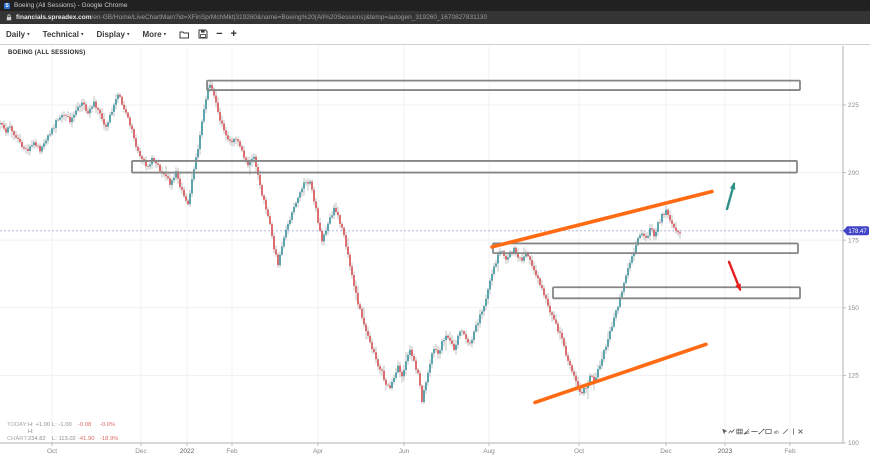 Image resolution: width=870 pixels, height=461 pixels. I want to click on grid-icon, so click(739, 431).